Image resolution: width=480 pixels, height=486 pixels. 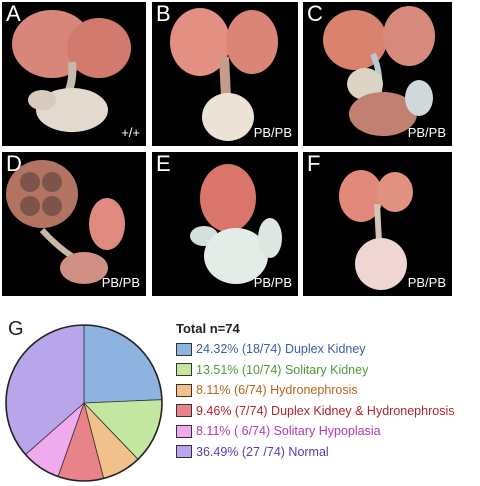 I want to click on legend-item: 8.11% ( 6/74) Solitary Hypoplasia, so click(x=278, y=431).